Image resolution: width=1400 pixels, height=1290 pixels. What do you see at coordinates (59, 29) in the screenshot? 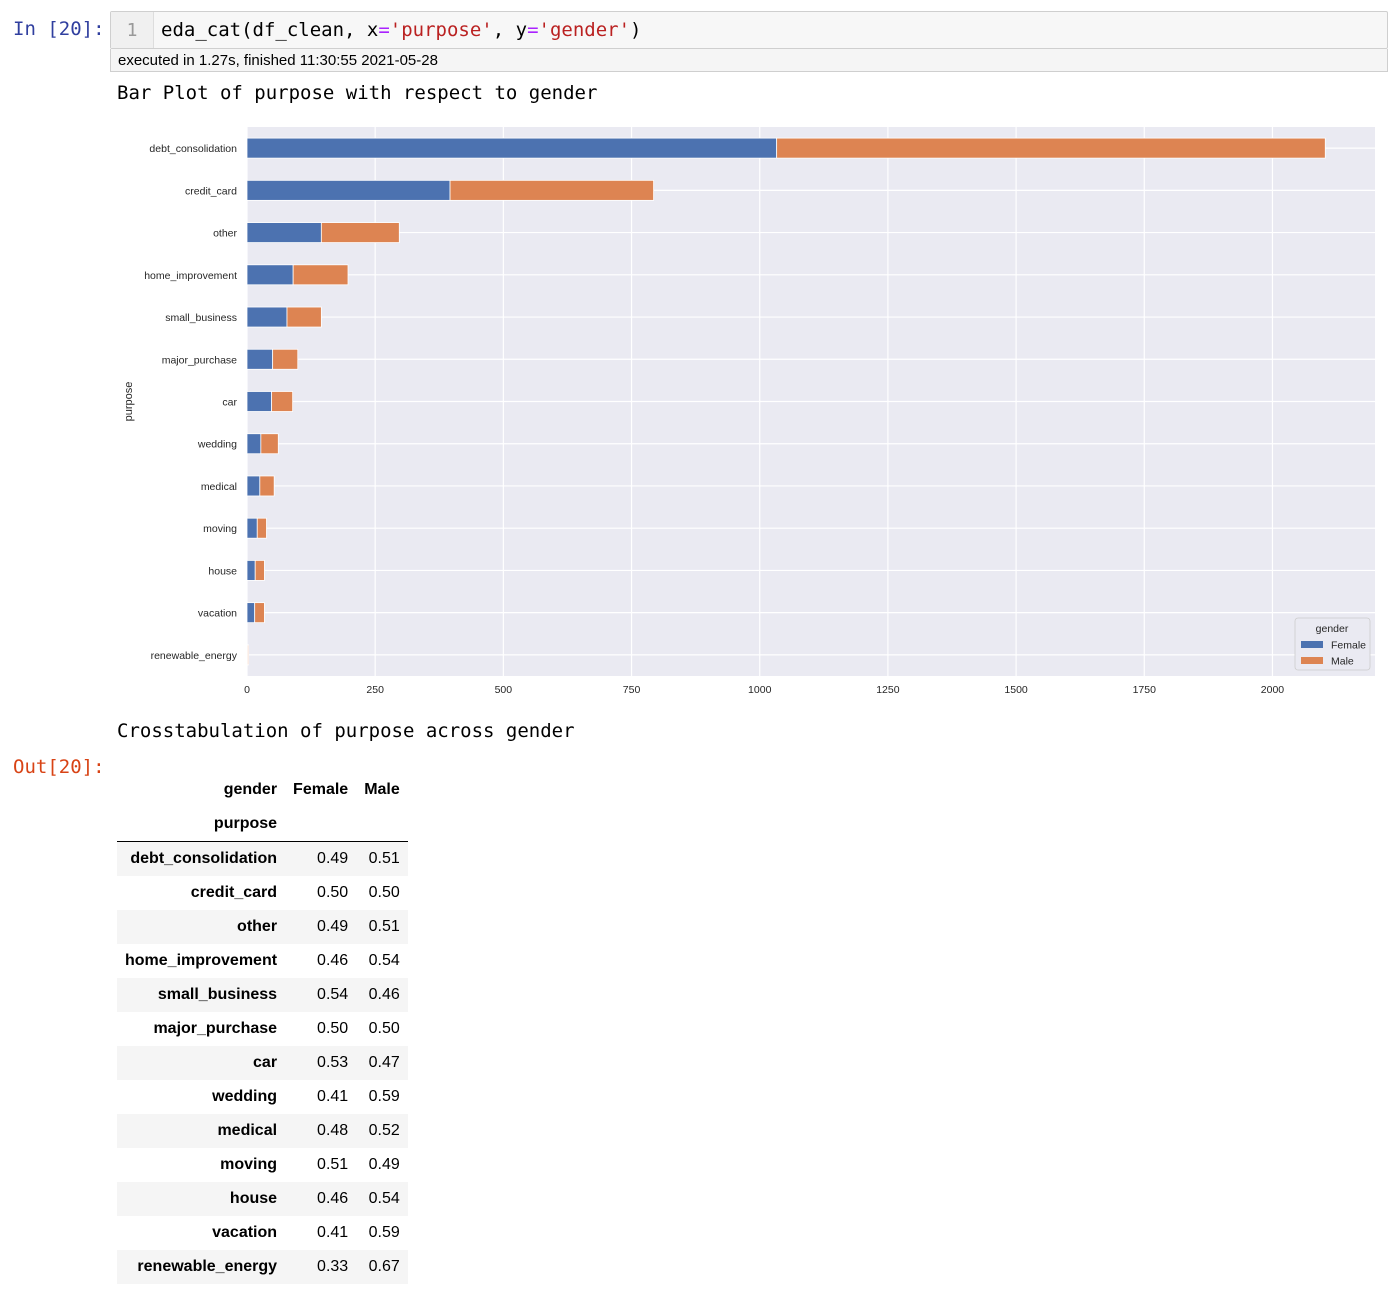
I see `input-prompt: In [20]:` at bounding box center [59, 29].